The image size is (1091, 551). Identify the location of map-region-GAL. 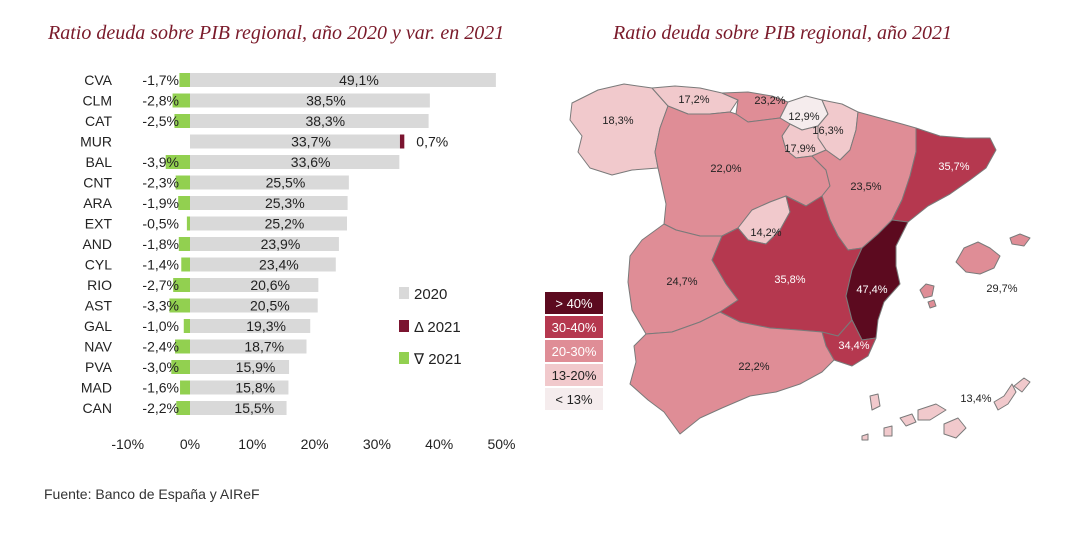
(619, 129).